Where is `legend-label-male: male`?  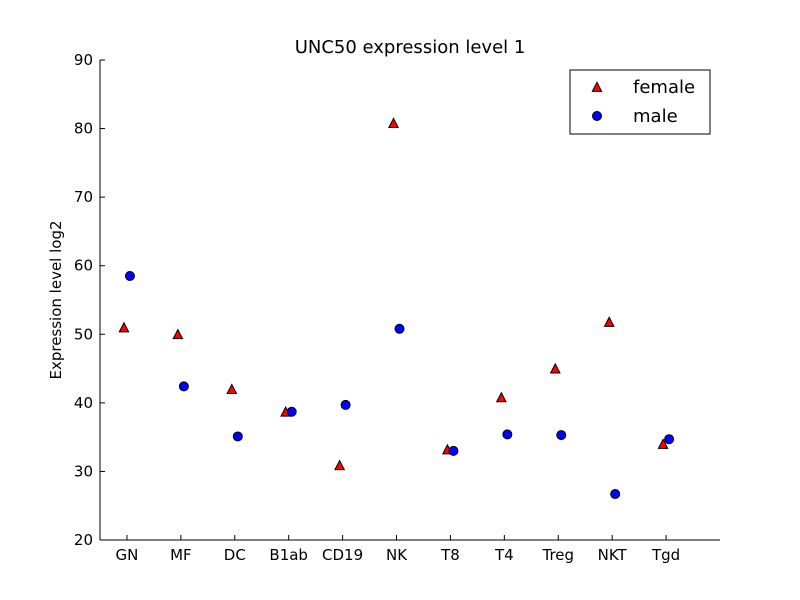 legend-label-male: male is located at coordinates (655, 116).